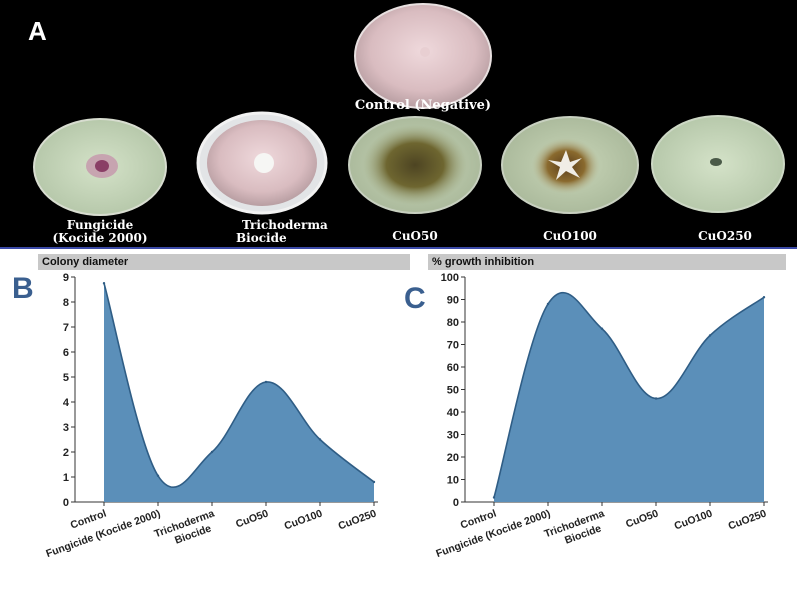 This screenshot has height=592, width=797. What do you see at coordinates (748, 519) in the screenshot?
I see `chart-c-x-tick-label: CuO250` at bounding box center [748, 519].